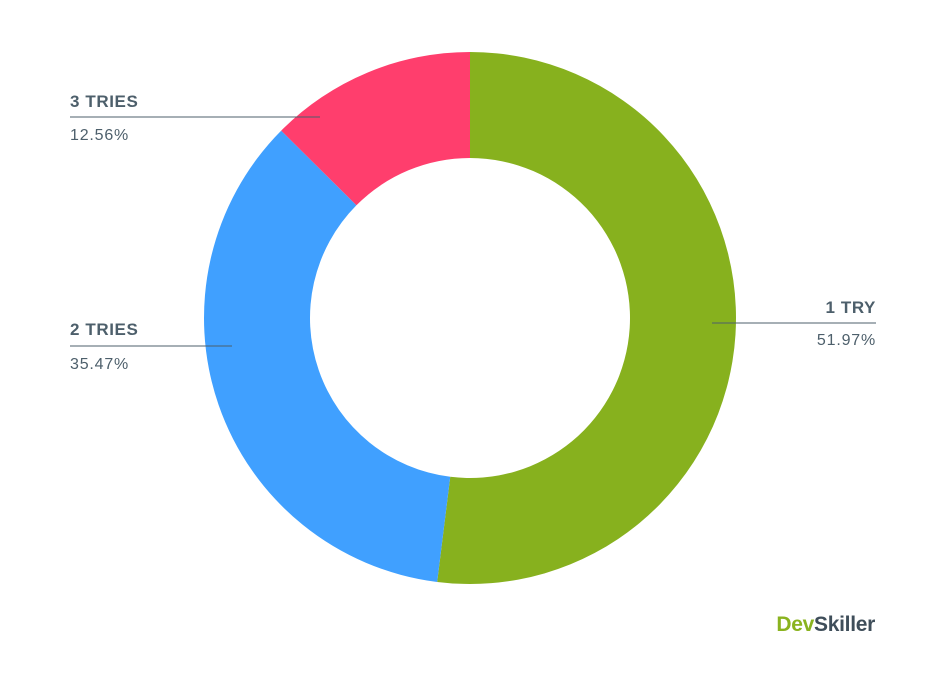 The height and width of the screenshot is (687, 947). I want to click on slice-label-3-tries: 3 TRIES, so click(104, 101).